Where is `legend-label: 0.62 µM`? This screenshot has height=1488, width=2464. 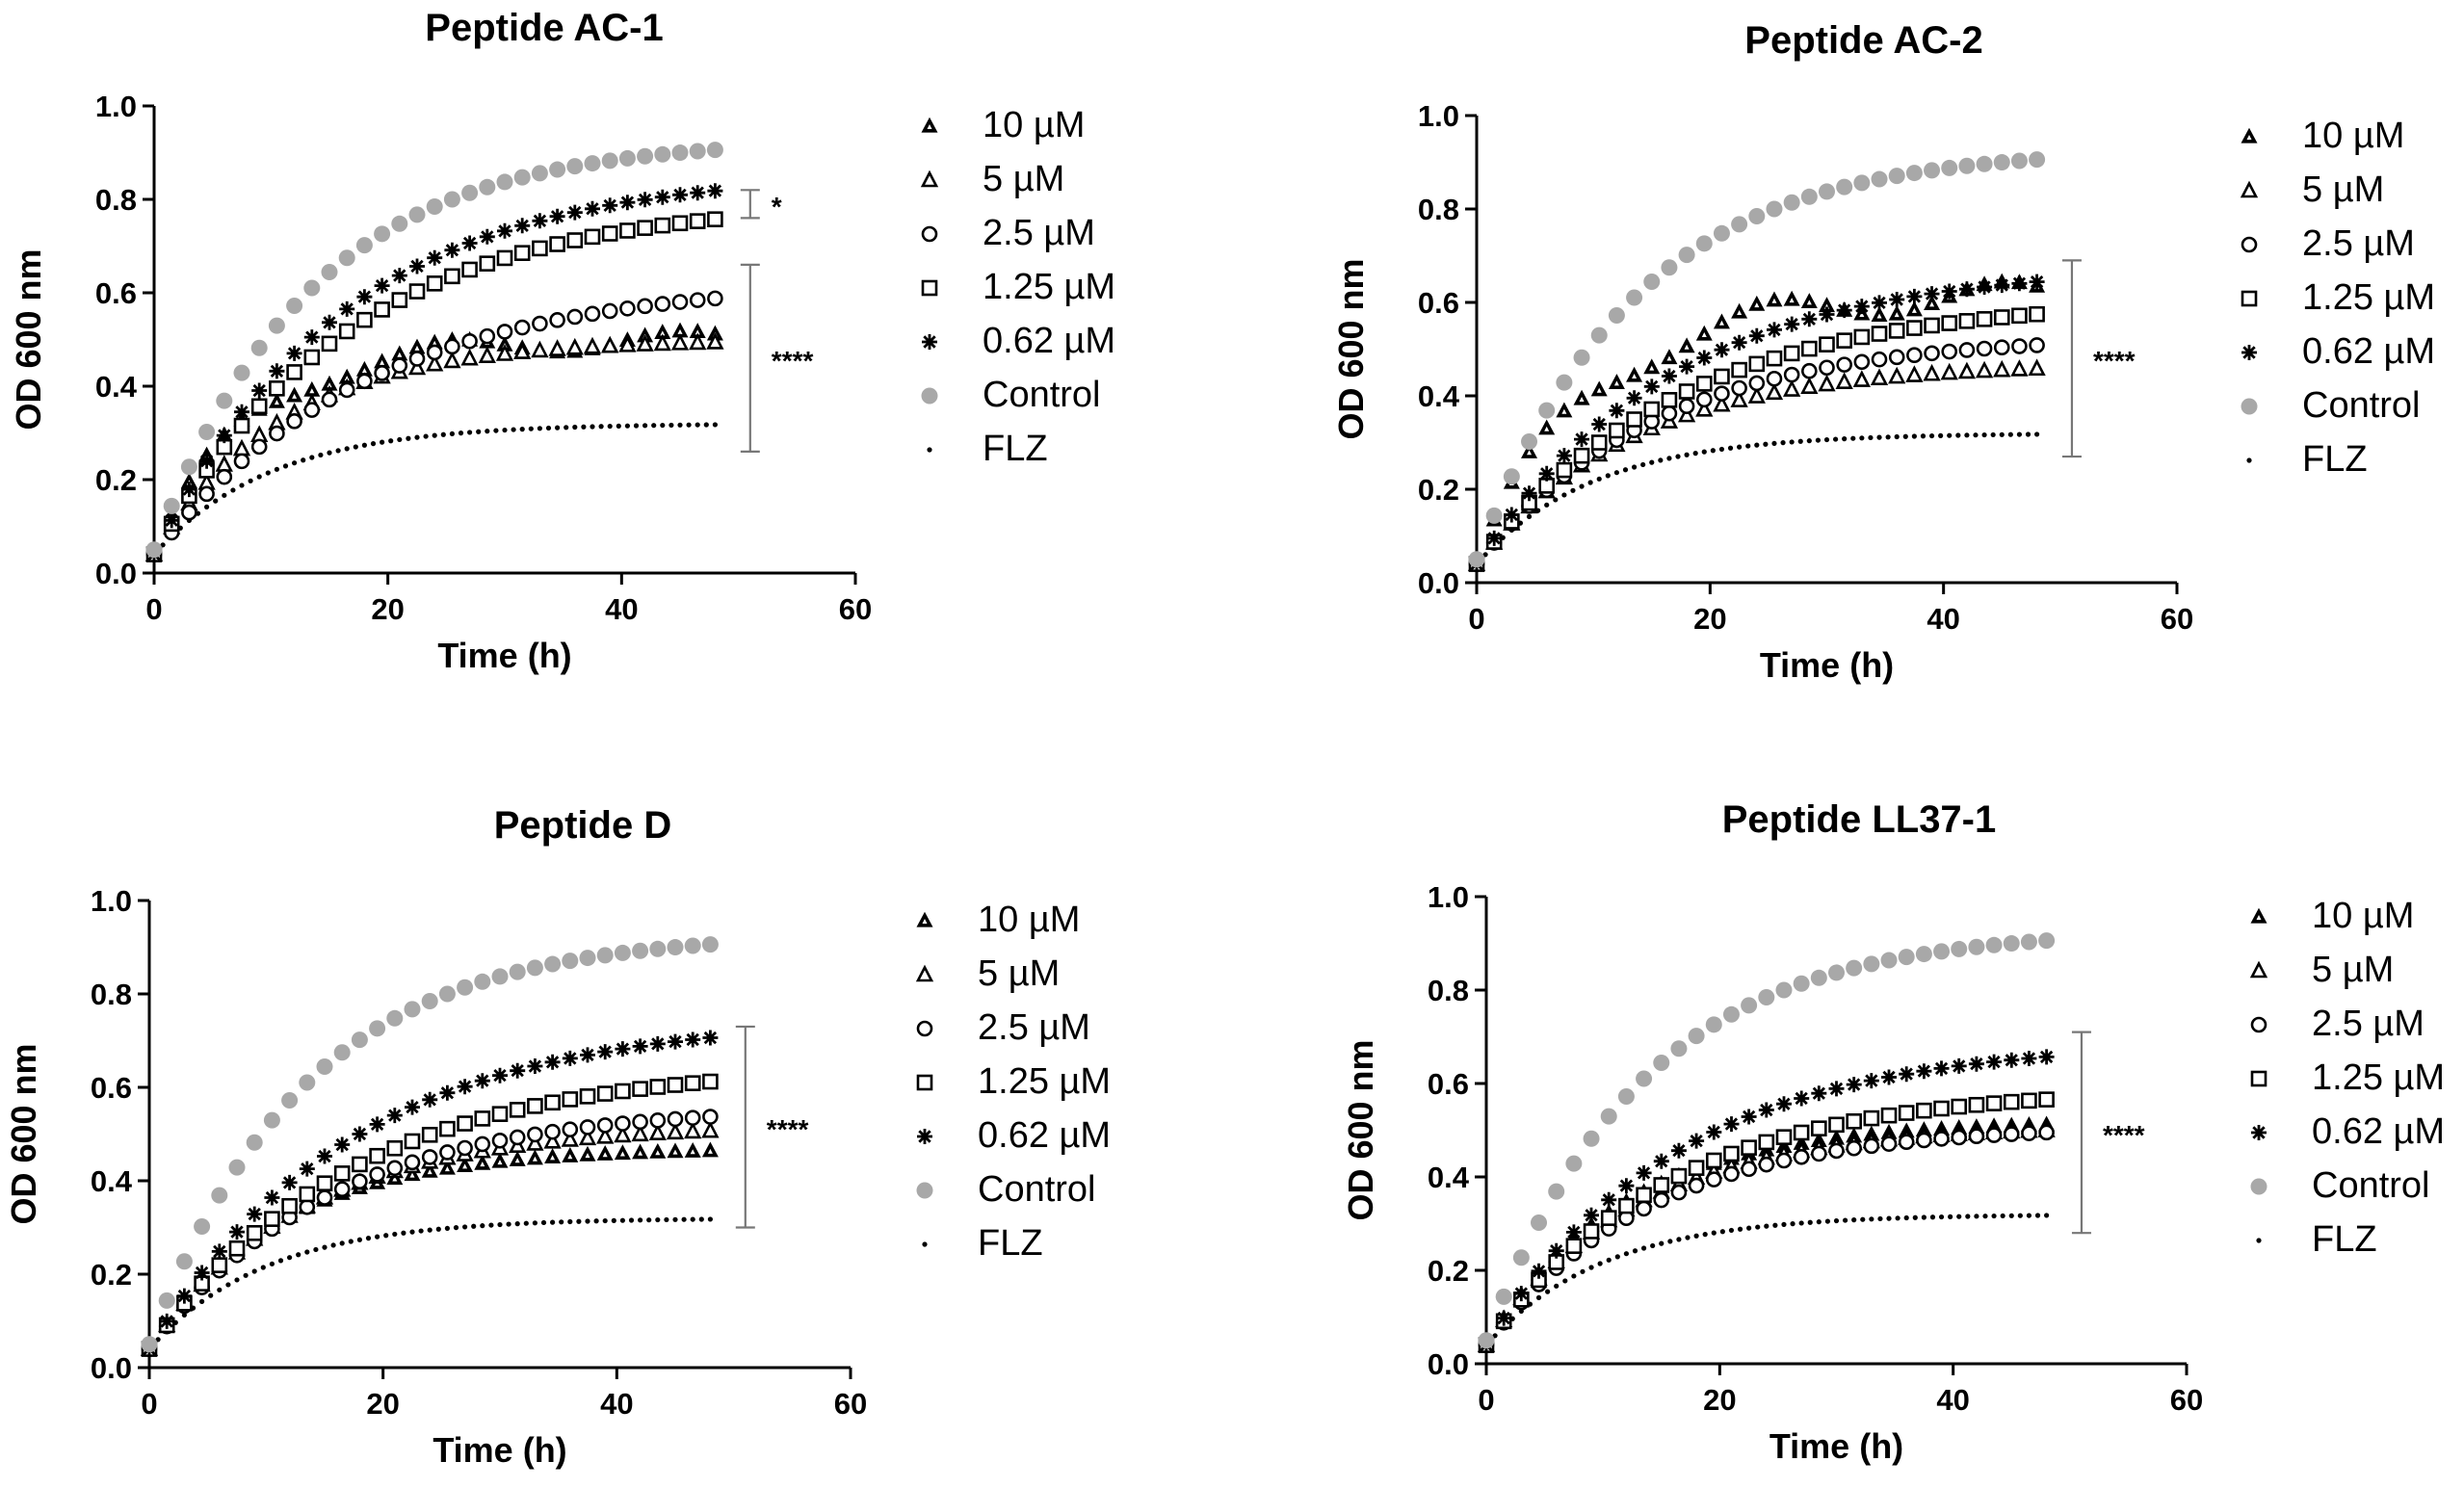 legend-label: 0.62 µM is located at coordinates (1044, 1135).